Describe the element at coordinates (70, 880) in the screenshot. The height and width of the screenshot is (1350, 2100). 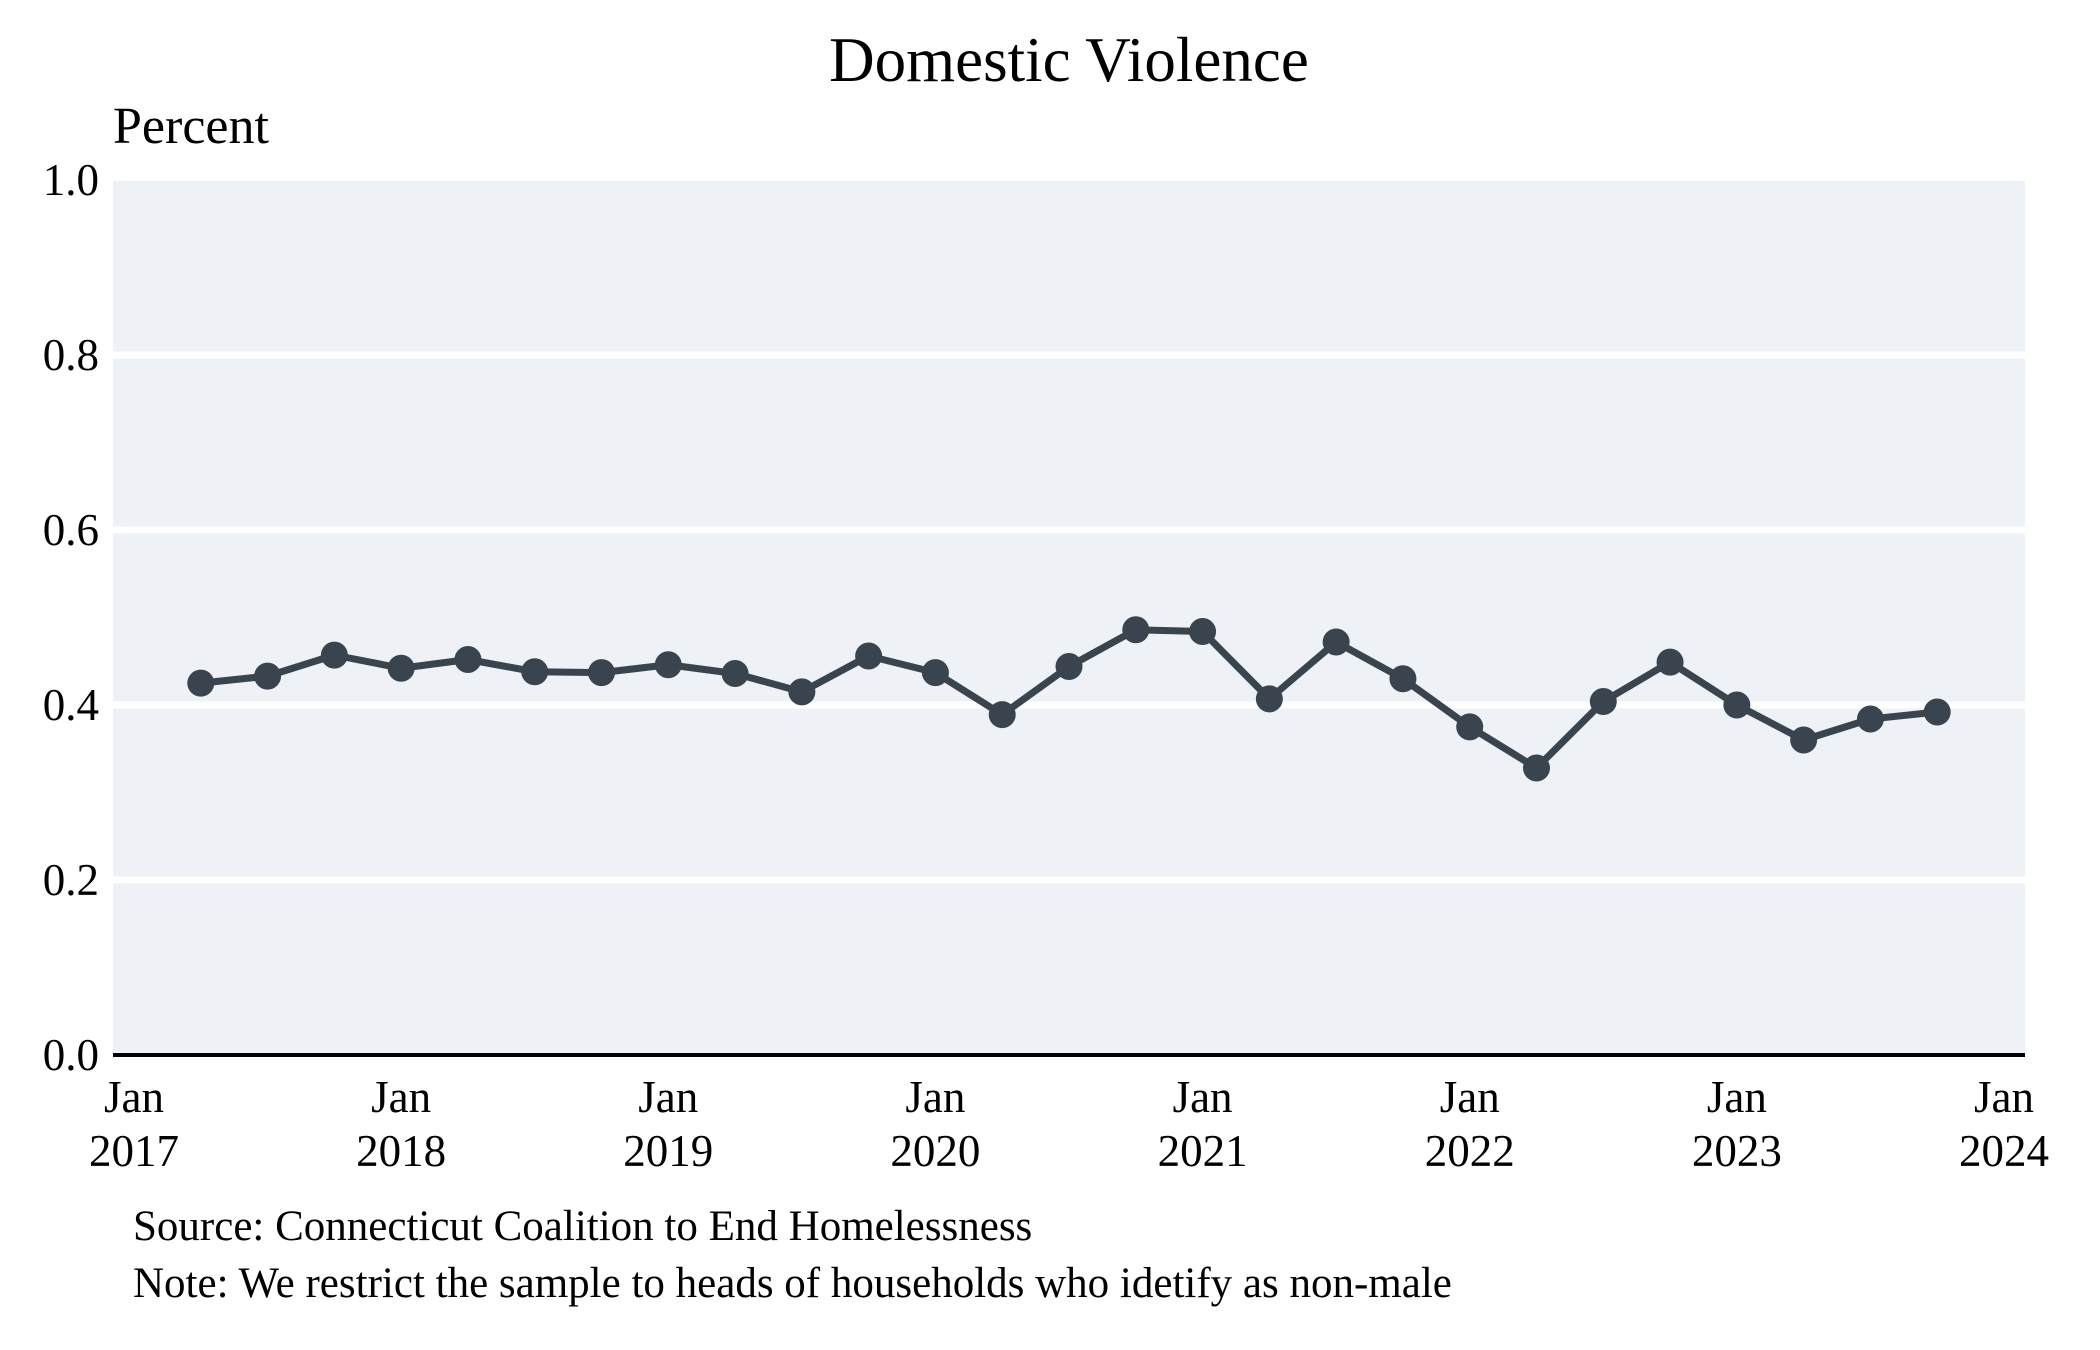
I see `y-tick-label: 0.2` at that location.